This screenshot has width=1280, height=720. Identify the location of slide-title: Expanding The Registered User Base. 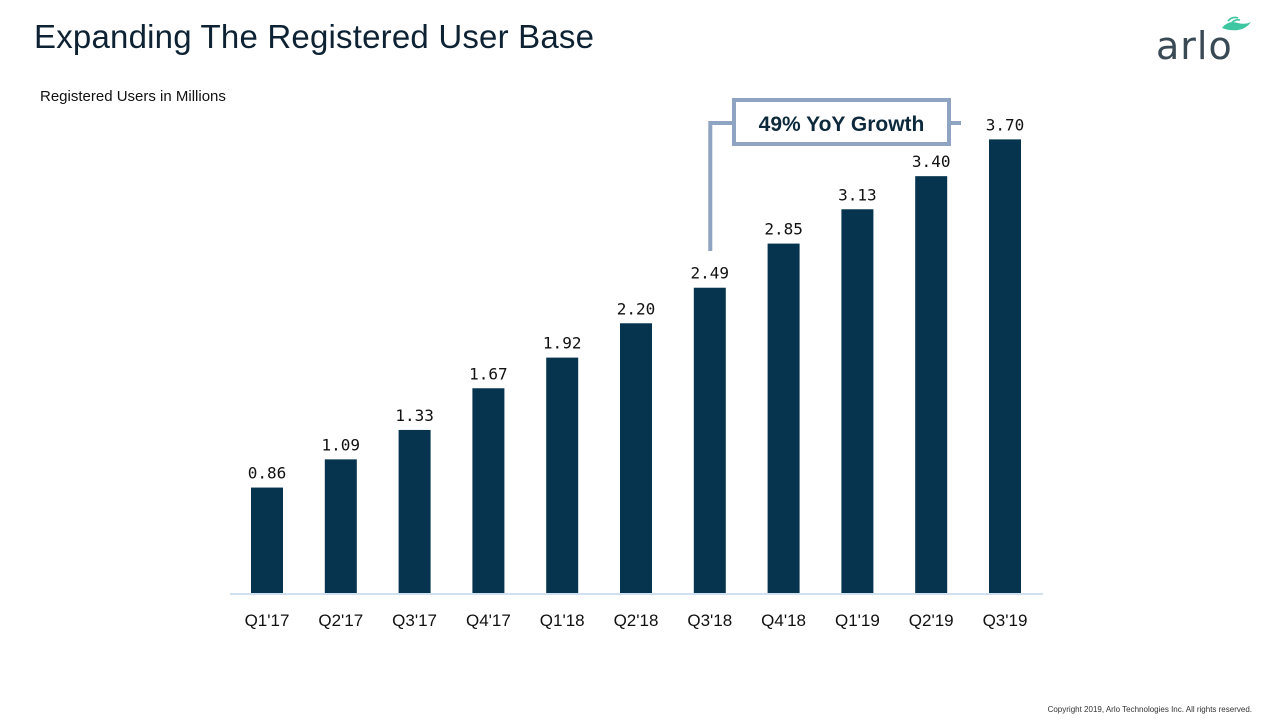
(314, 36).